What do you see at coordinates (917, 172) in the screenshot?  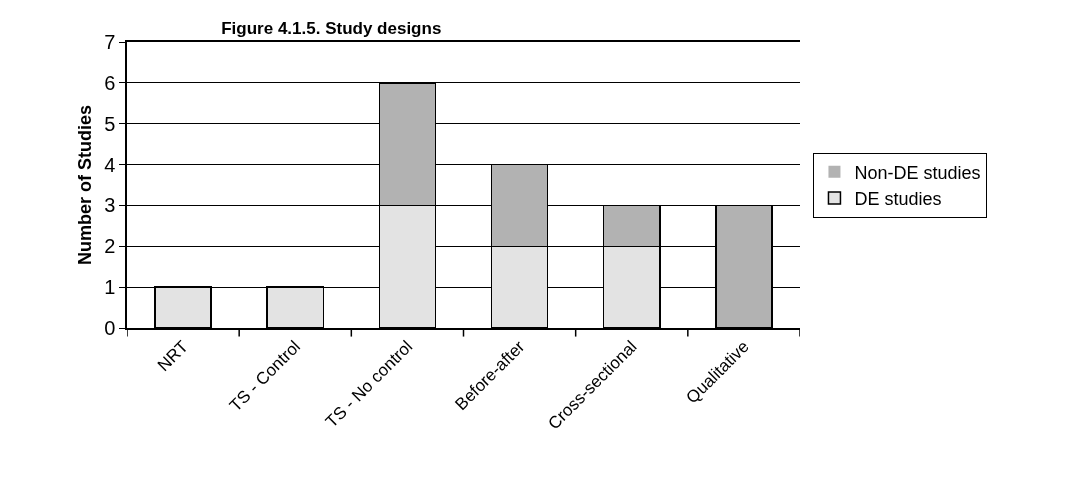 I see `legend-label: Non-DE studies` at bounding box center [917, 172].